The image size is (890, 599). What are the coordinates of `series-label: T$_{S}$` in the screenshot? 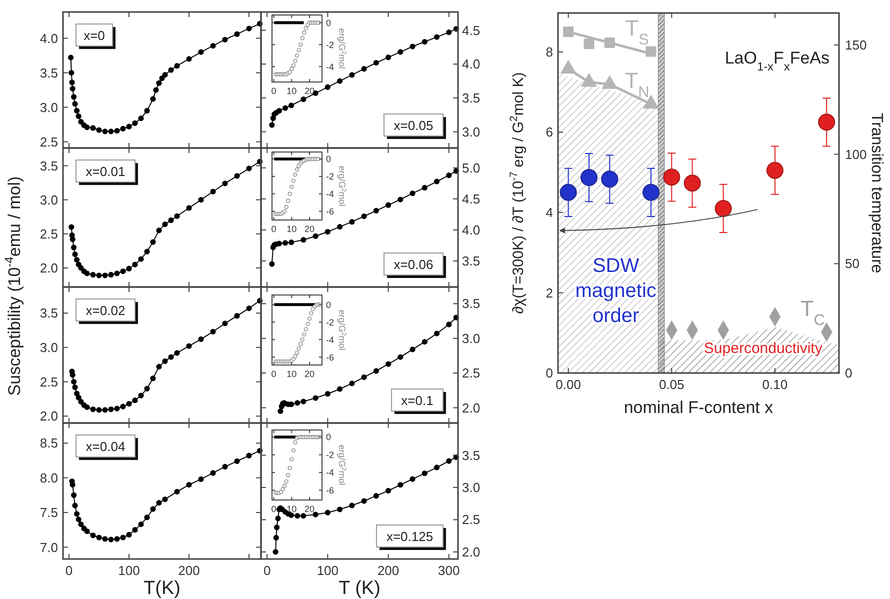 It's located at (637, 31).